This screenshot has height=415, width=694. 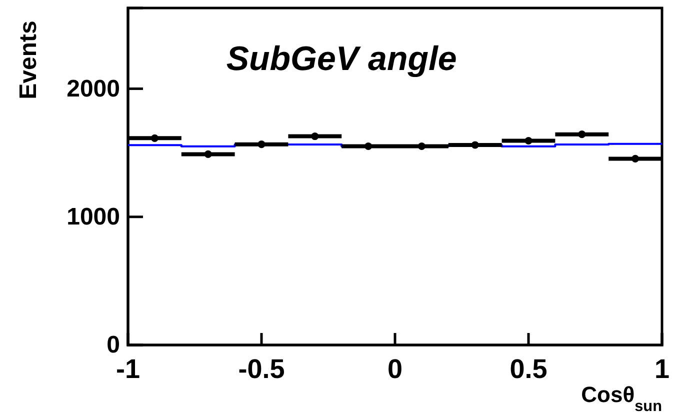 I want to click on y-tick-label: 2000, so click(x=93, y=88).